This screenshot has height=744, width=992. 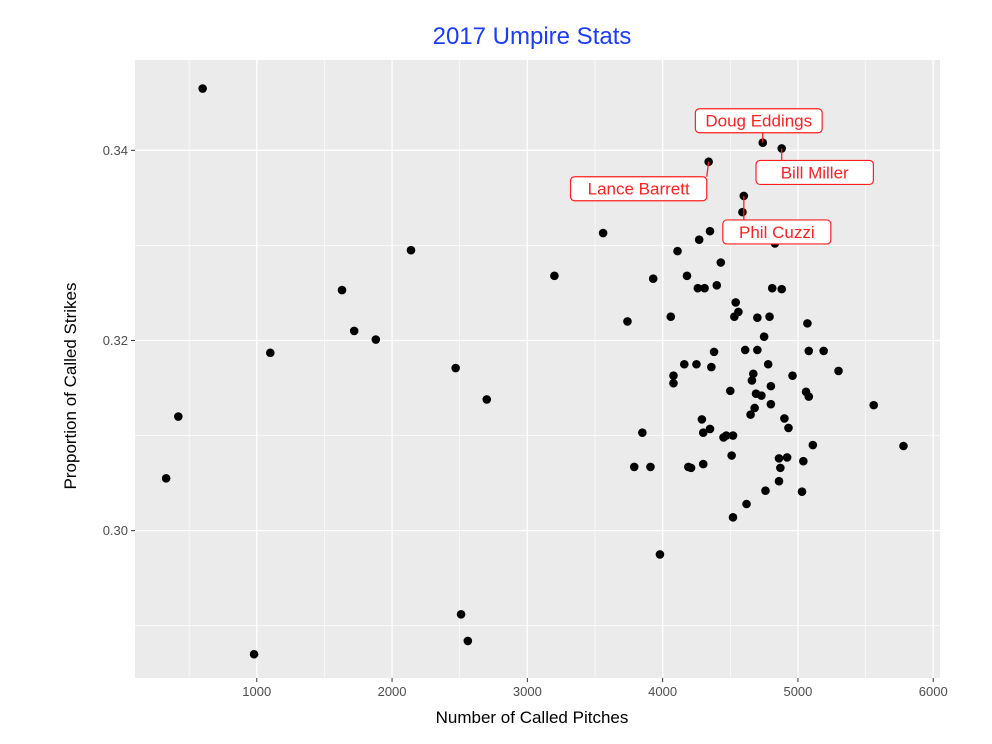 What do you see at coordinates (115, 530) in the screenshot?
I see `y-tick-label: 0.30` at bounding box center [115, 530].